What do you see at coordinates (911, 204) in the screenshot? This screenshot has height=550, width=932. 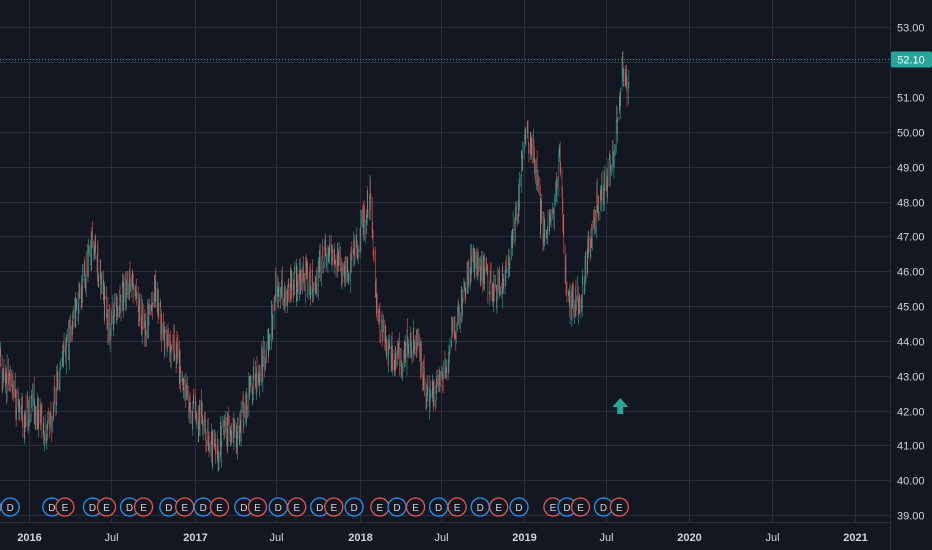 I see `price-tick-label: 48.00` at bounding box center [911, 204].